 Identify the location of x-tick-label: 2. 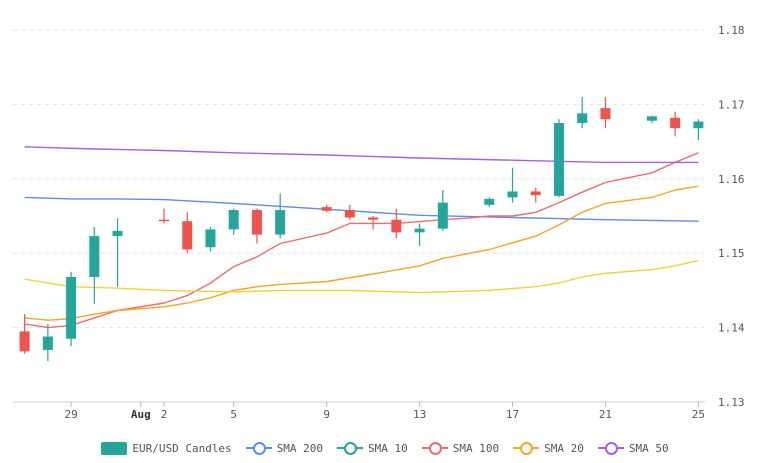
(164, 414).